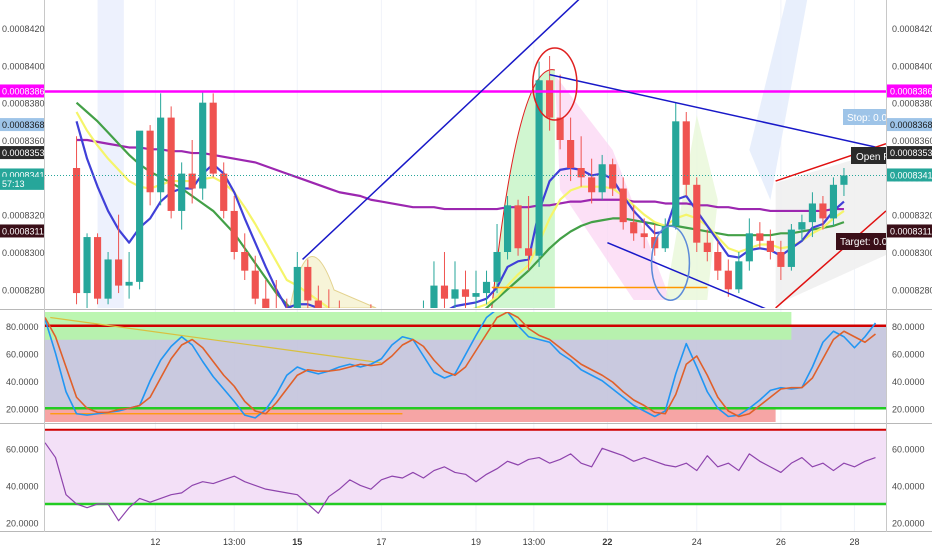 The image size is (932, 550). What do you see at coordinates (23, 175) in the screenshot?
I see `left-price-tag: 0.0008341` at bounding box center [23, 175].